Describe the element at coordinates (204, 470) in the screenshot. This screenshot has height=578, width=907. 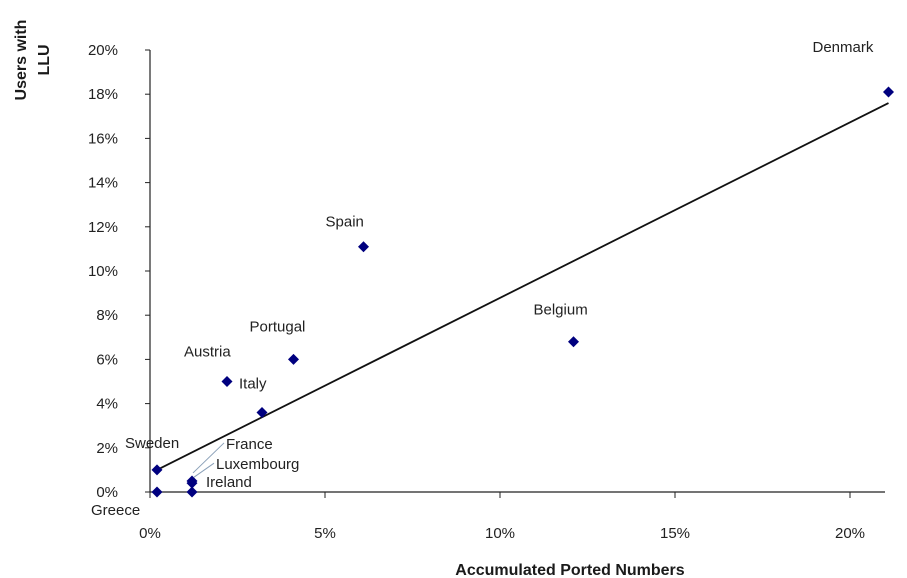
I see `luxembourg-leader-line` at that location.